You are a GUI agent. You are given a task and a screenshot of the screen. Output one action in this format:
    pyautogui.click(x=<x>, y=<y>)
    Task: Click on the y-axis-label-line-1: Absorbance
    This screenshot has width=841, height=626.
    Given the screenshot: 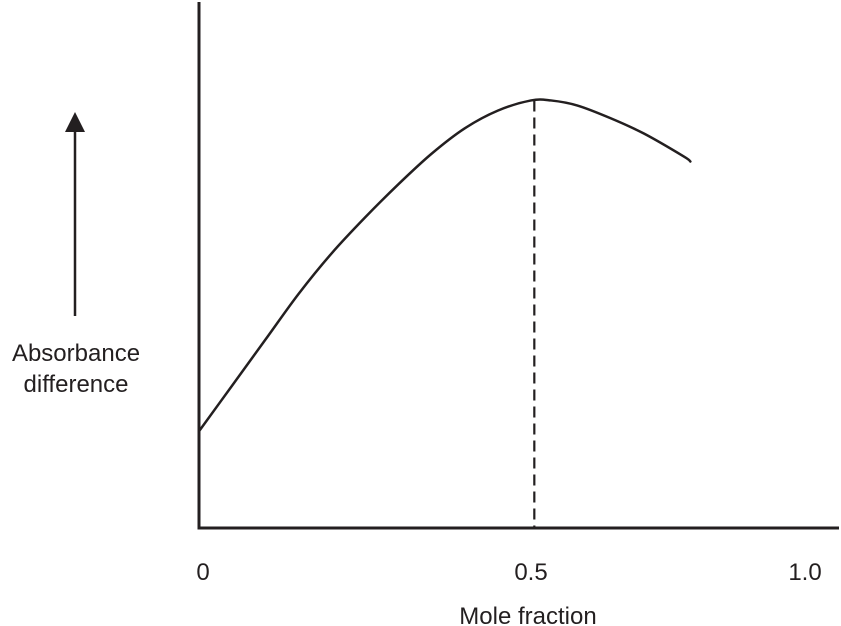 What is the action you would take?
    pyautogui.click(x=76, y=353)
    